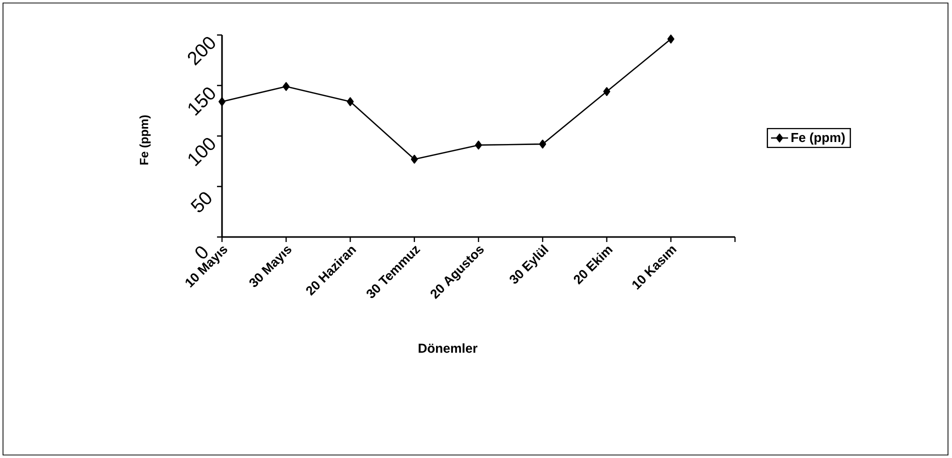  I want to click on y-tick-label: 50, so click(201, 202).